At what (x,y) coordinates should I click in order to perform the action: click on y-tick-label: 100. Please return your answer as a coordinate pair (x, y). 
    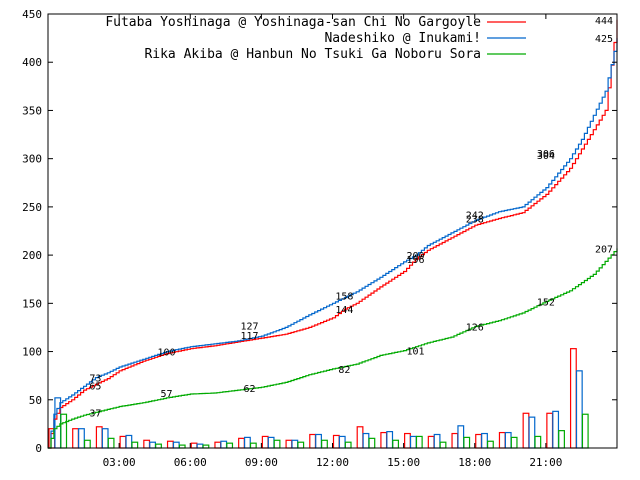
    Looking at the image, I should click on (32, 352).